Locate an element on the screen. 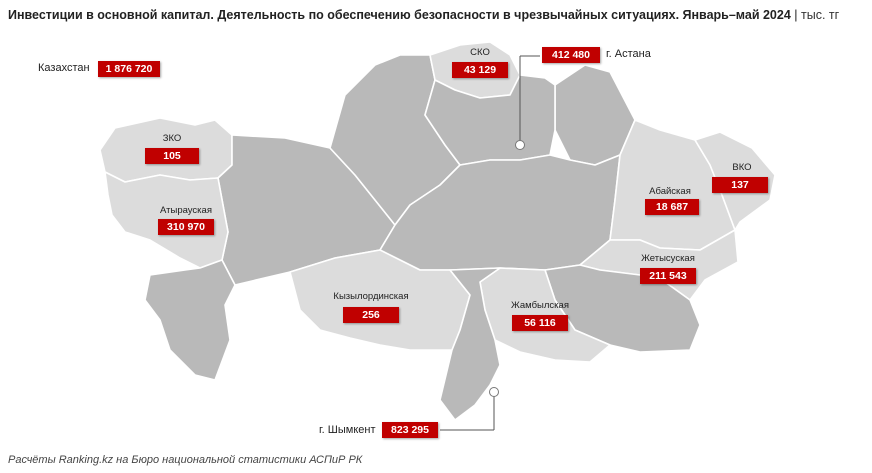 The image size is (872, 473). atyrau-name: Атырауская is located at coordinates (186, 210).